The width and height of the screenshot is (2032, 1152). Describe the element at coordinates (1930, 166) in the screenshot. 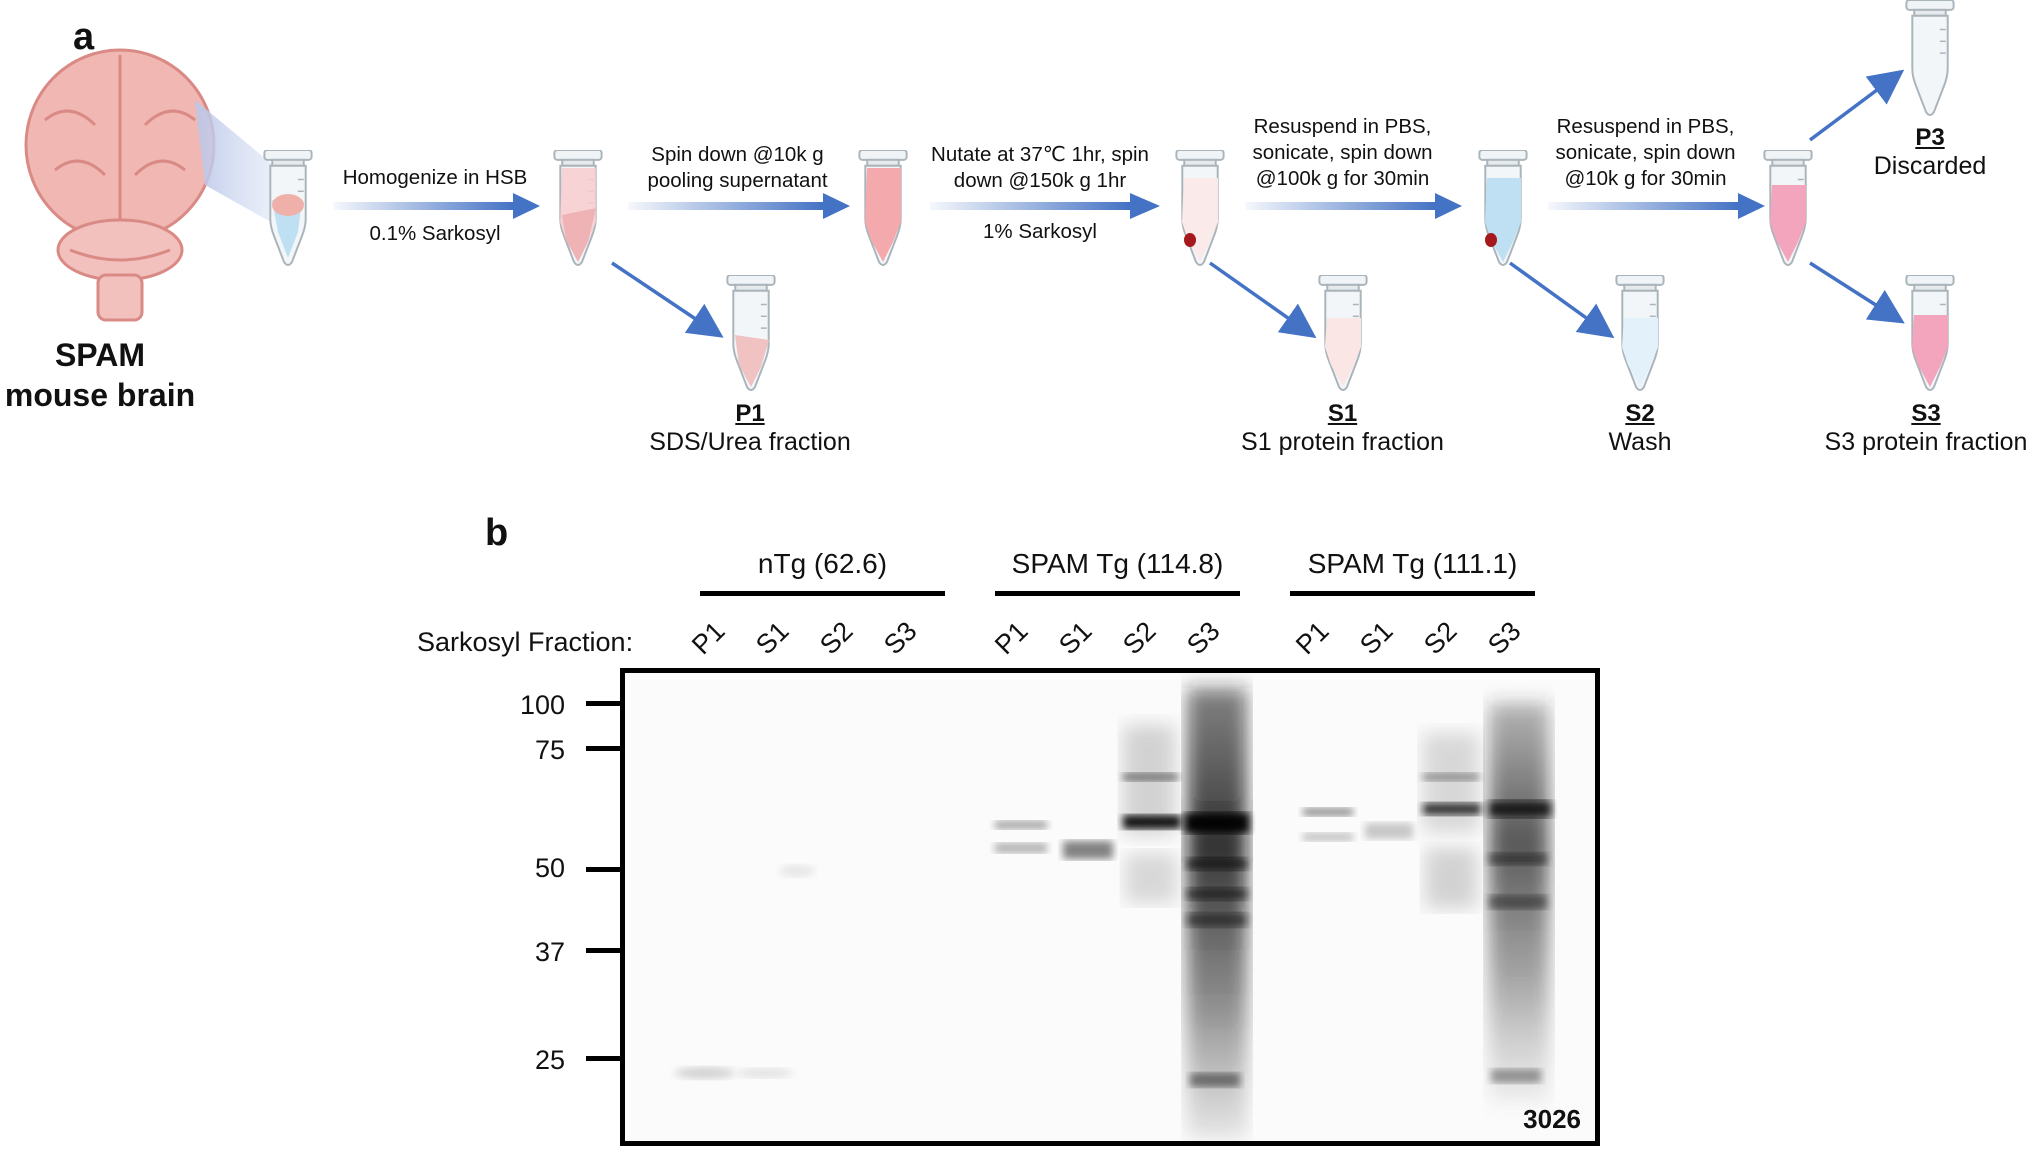

I see `fraction-p3-desc: Discarded` at that location.